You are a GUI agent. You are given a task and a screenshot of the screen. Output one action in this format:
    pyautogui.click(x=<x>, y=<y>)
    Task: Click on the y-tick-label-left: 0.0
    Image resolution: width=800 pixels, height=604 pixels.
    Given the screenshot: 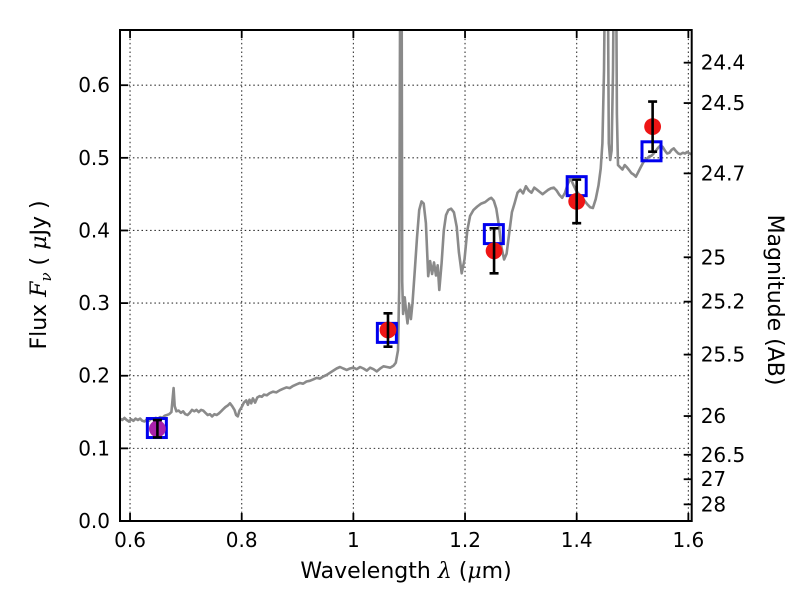 What is the action you would take?
    pyautogui.click(x=94, y=521)
    